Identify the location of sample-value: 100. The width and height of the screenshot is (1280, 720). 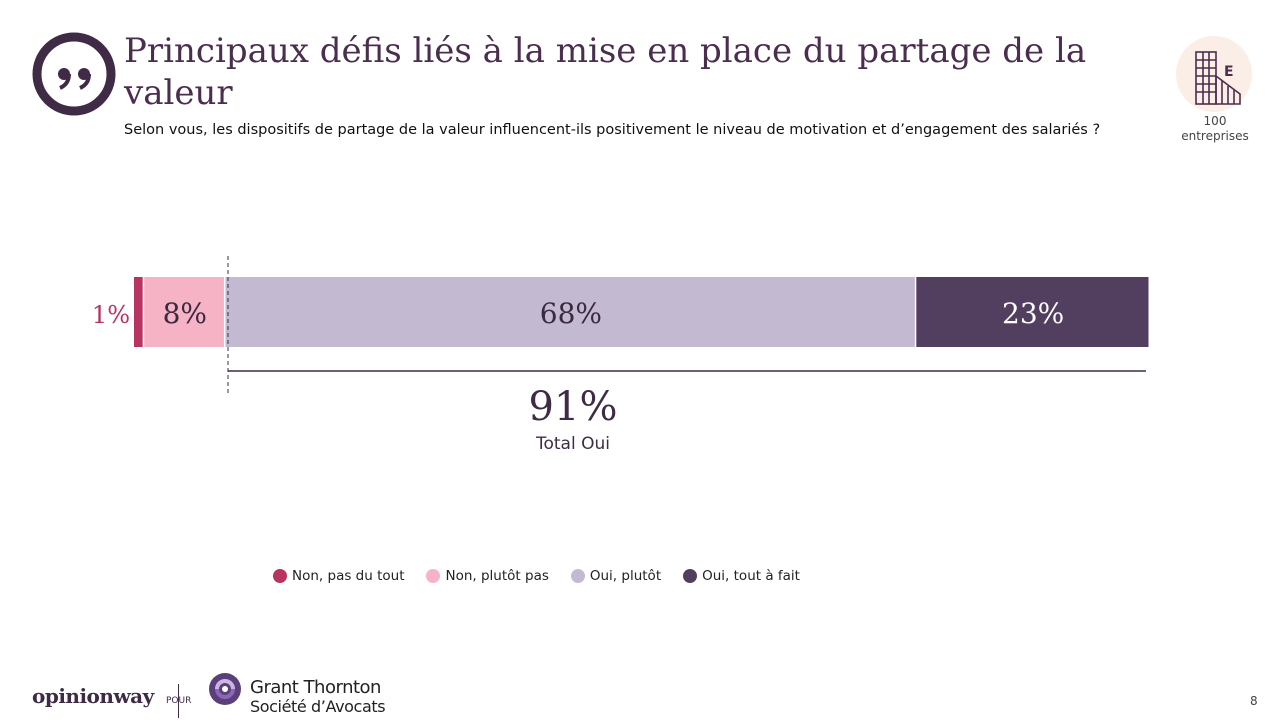
(1215, 121).